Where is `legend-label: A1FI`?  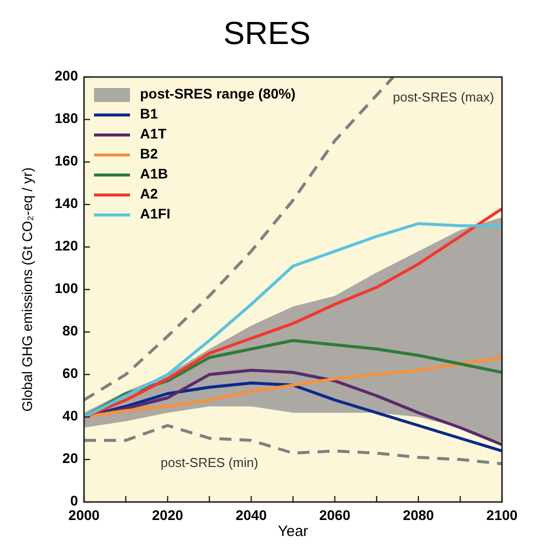
legend-label: A1FI is located at coordinates (155, 214).